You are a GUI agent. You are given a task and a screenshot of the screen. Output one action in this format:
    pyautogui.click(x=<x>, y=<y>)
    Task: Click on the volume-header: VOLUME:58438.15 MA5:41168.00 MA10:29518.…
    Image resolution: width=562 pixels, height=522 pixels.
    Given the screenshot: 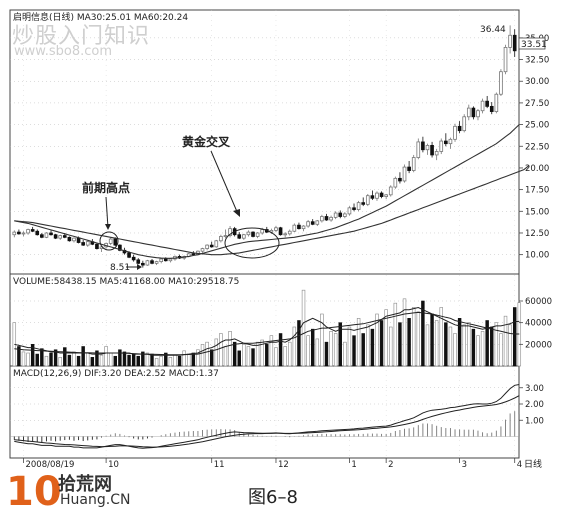 What is the action you would take?
    pyautogui.click(x=126, y=282)
    